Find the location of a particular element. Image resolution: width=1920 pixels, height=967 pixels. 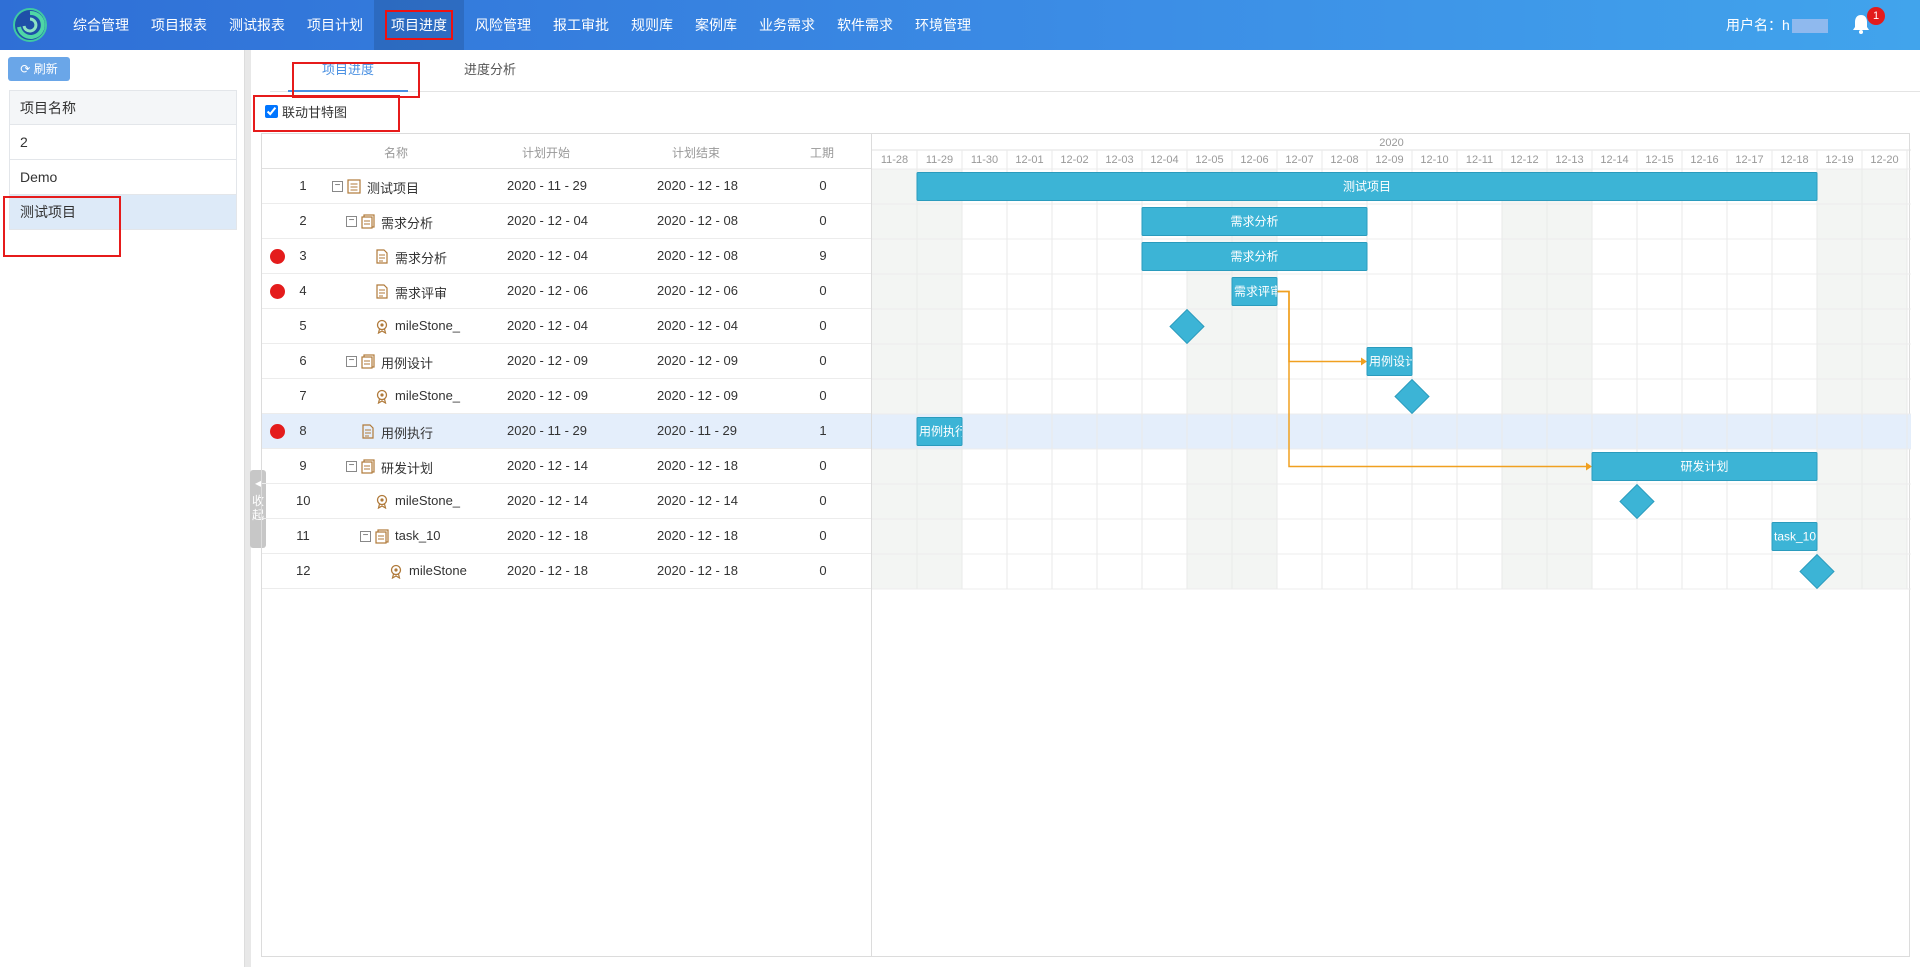

link-gantt-checkbox is located at coordinates (271, 111).